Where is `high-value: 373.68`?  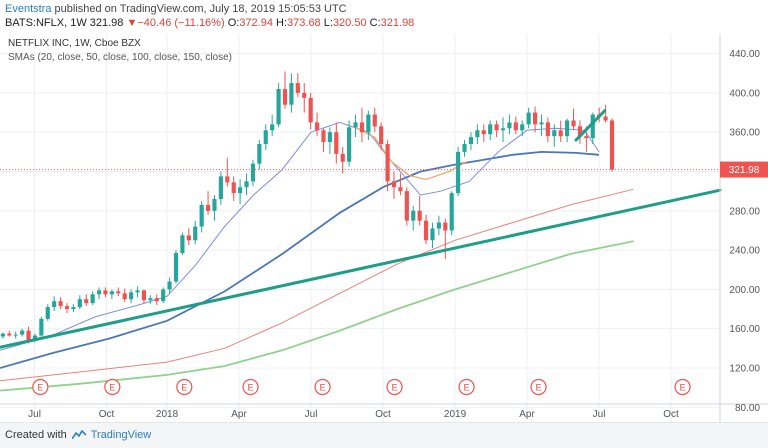 high-value: 373.68 is located at coordinates (304, 23).